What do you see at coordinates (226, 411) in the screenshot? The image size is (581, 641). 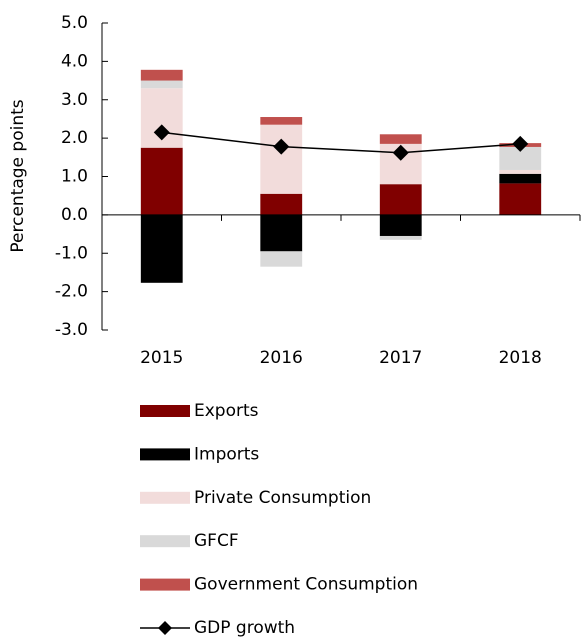 I see `legend-label: Exports` at bounding box center [226, 411].